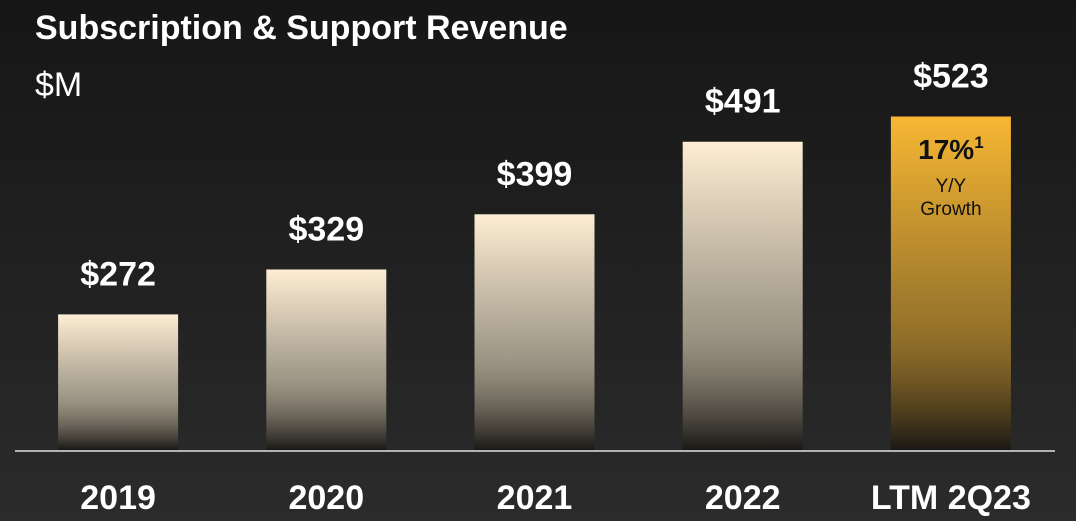  Describe the element at coordinates (535, 174) in the screenshot. I see `value-label: $399` at that location.